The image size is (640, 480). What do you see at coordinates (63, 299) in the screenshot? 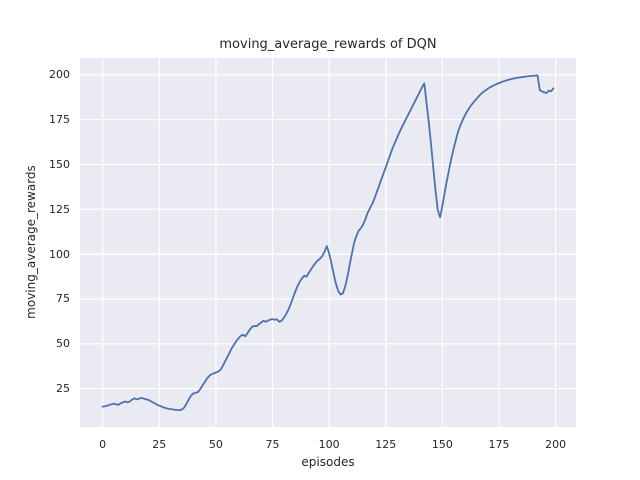
I see `y-tick-label: 75` at bounding box center [63, 299].